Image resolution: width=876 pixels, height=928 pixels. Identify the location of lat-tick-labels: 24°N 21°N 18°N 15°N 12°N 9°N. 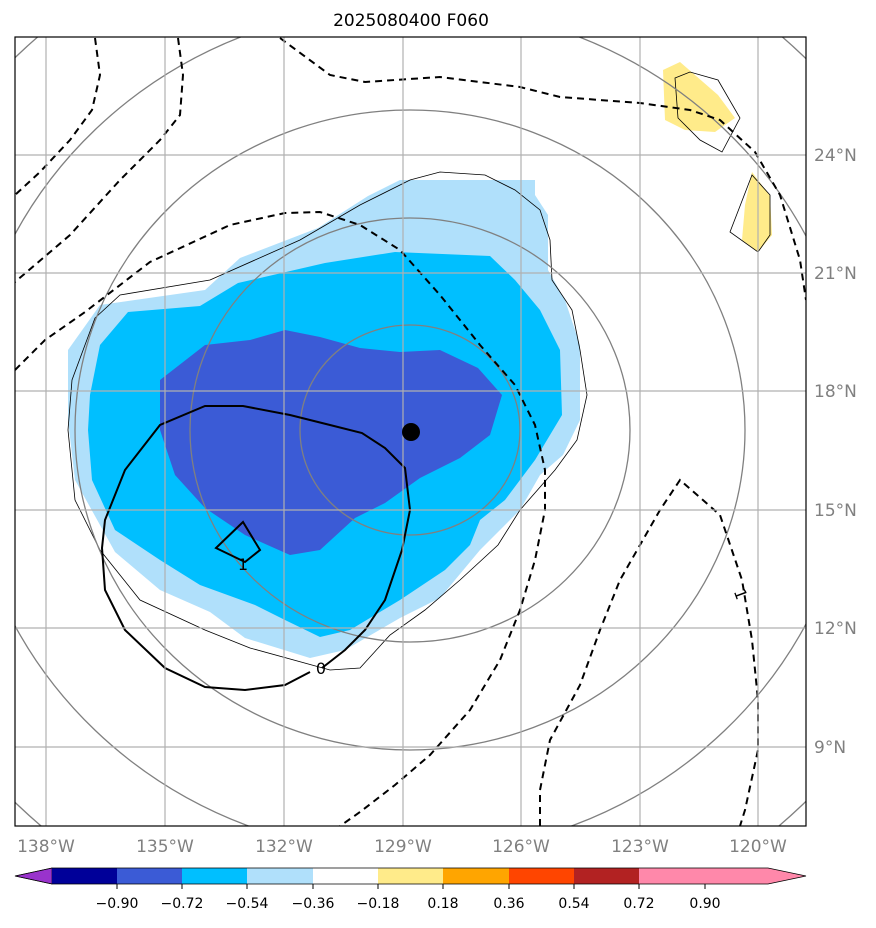
(835, 452).